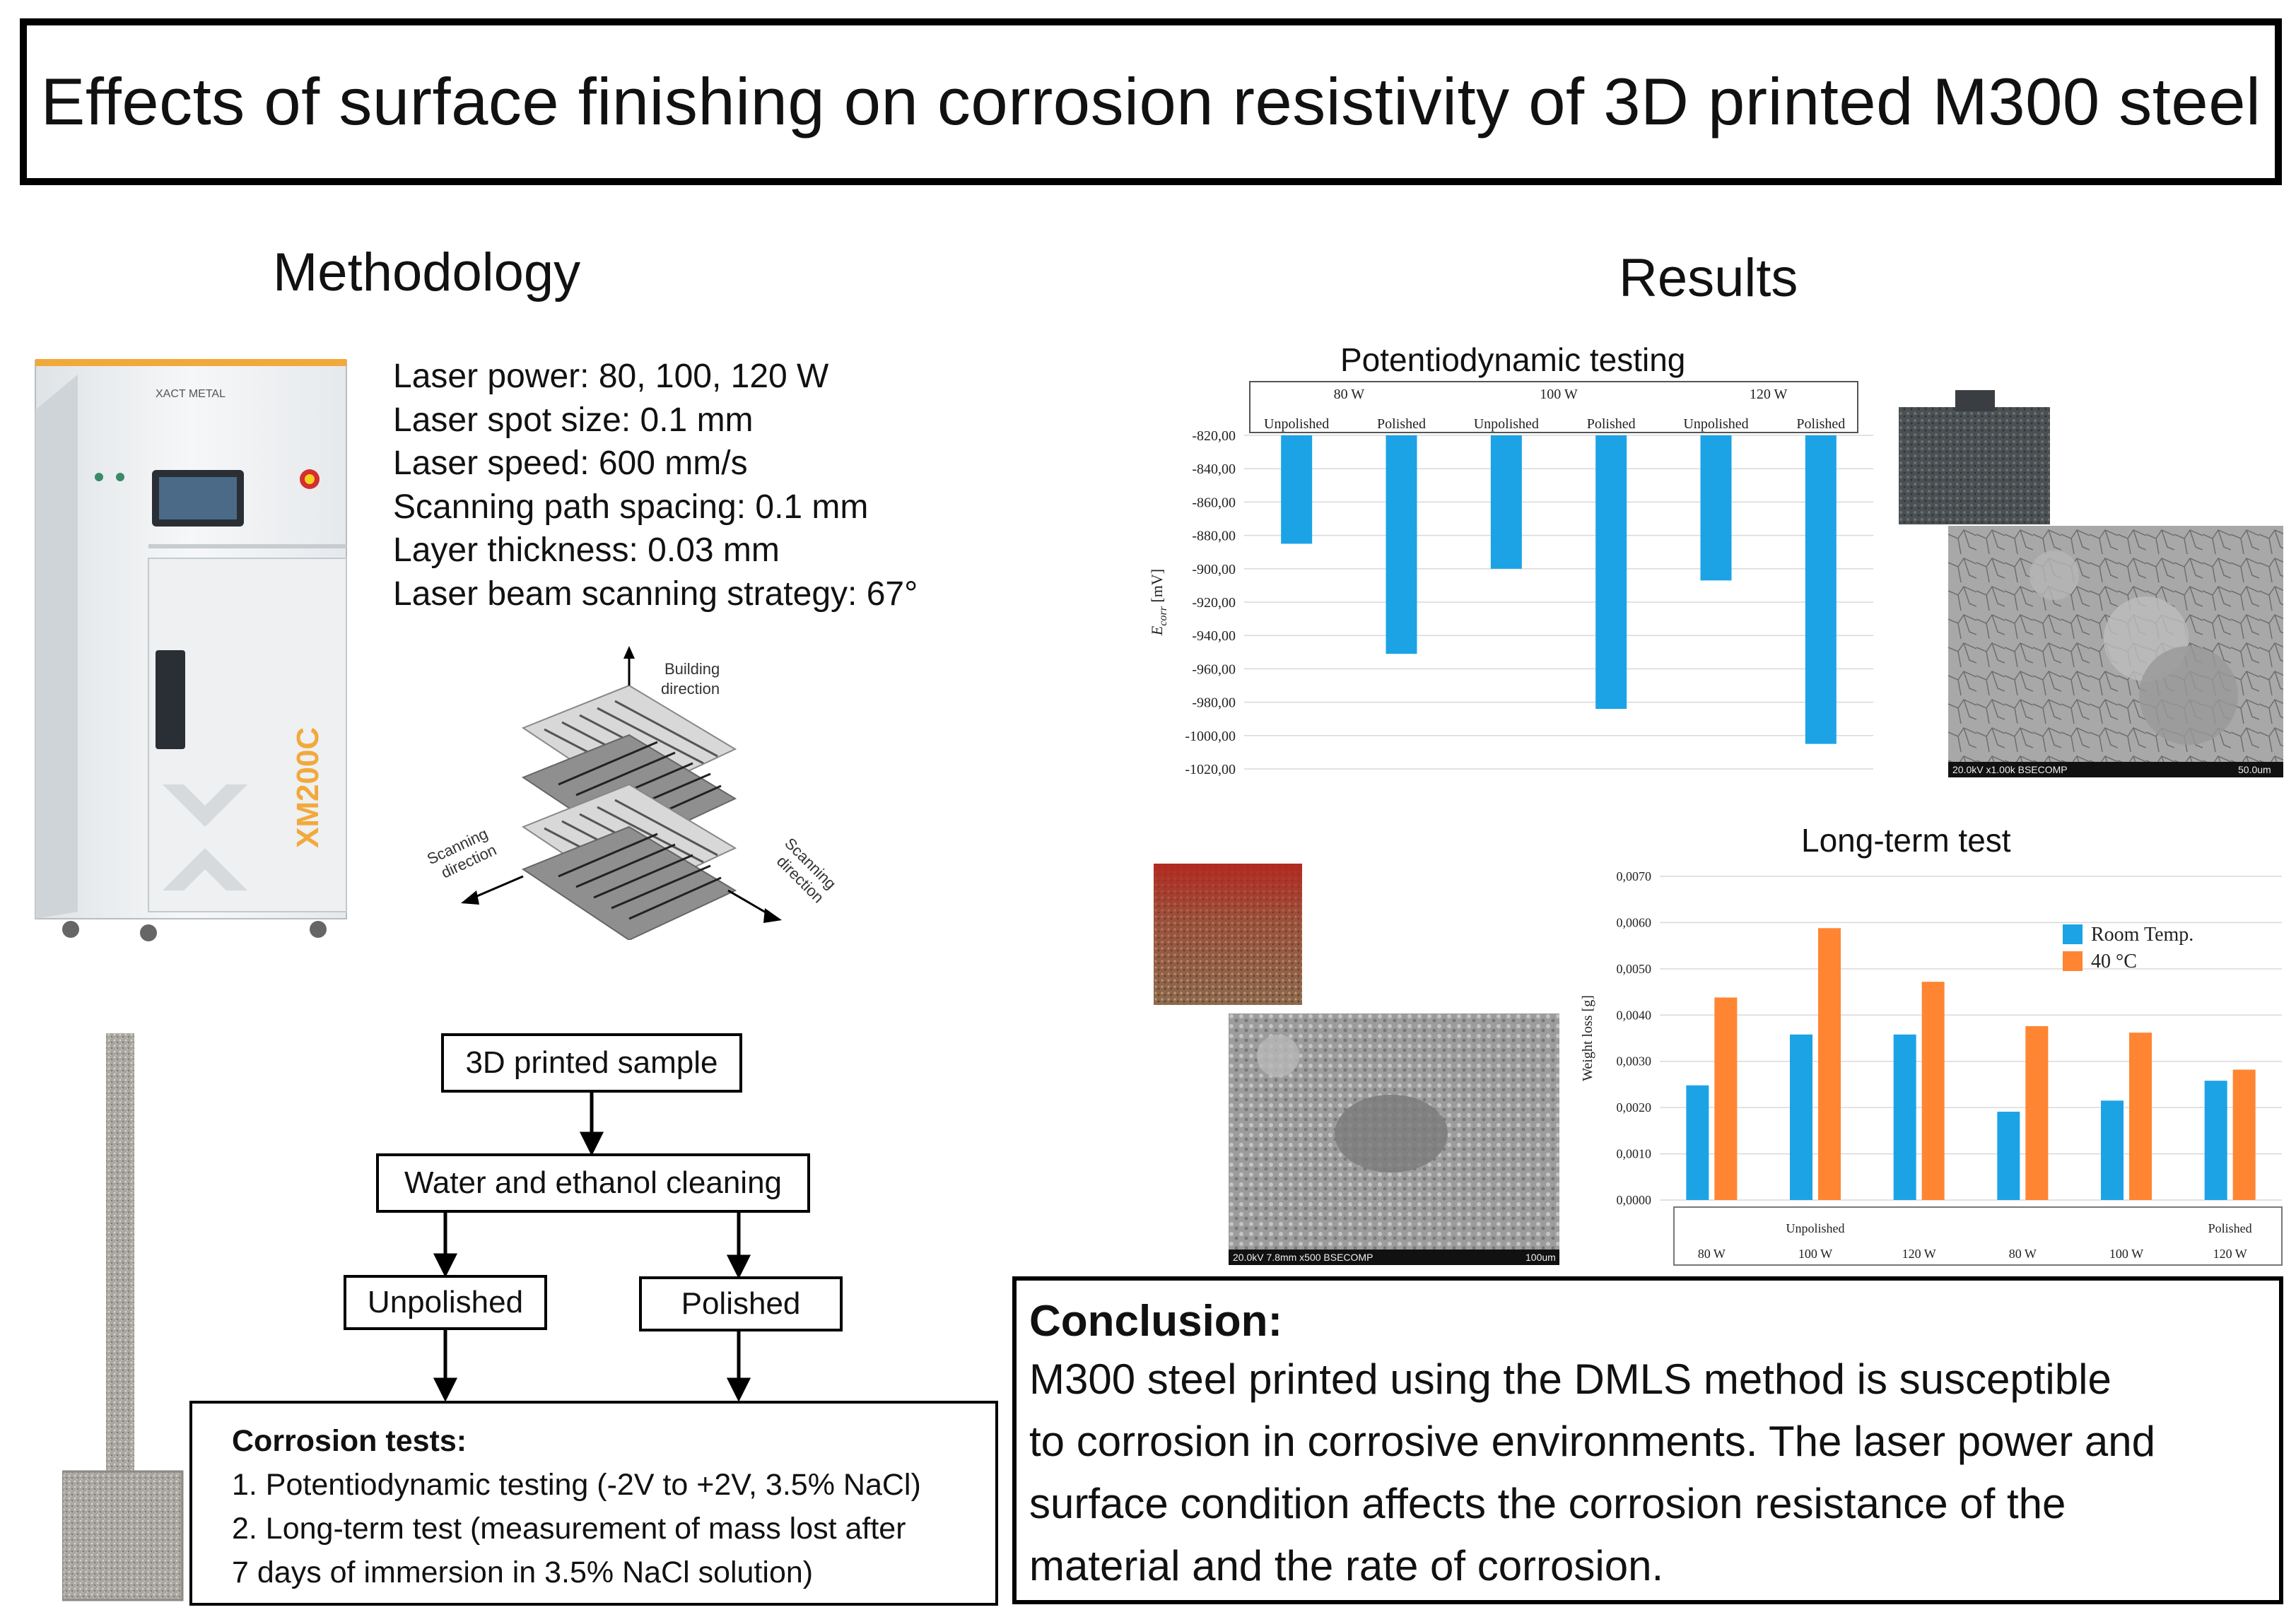 The height and width of the screenshot is (1617, 2296). What do you see at coordinates (1513, 360) in the screenshot?
I see `potentiodynamic-chart-title: Potentiodynamic testing` at bounding box center [1513, 360].